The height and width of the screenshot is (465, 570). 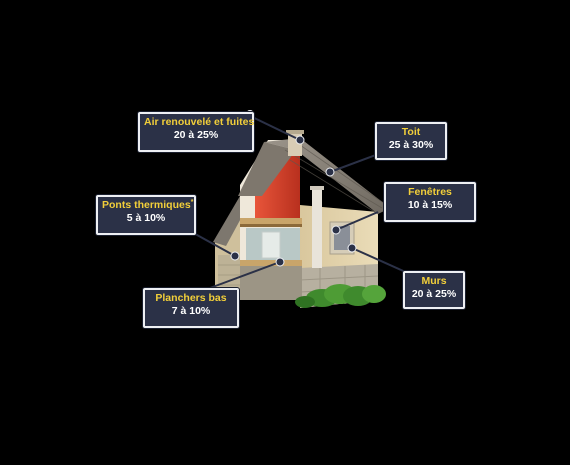 I want to click on leader-lines, so click(x=299, y=202).